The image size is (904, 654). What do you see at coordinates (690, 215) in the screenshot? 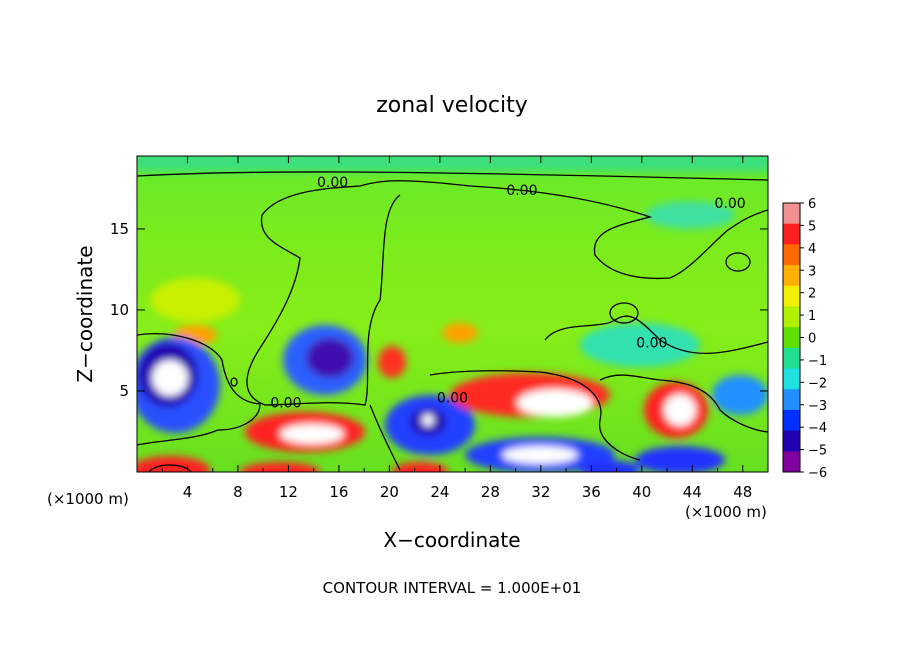
I see `anomaly-upper-right-cyan` at bounding box center [690, 215].